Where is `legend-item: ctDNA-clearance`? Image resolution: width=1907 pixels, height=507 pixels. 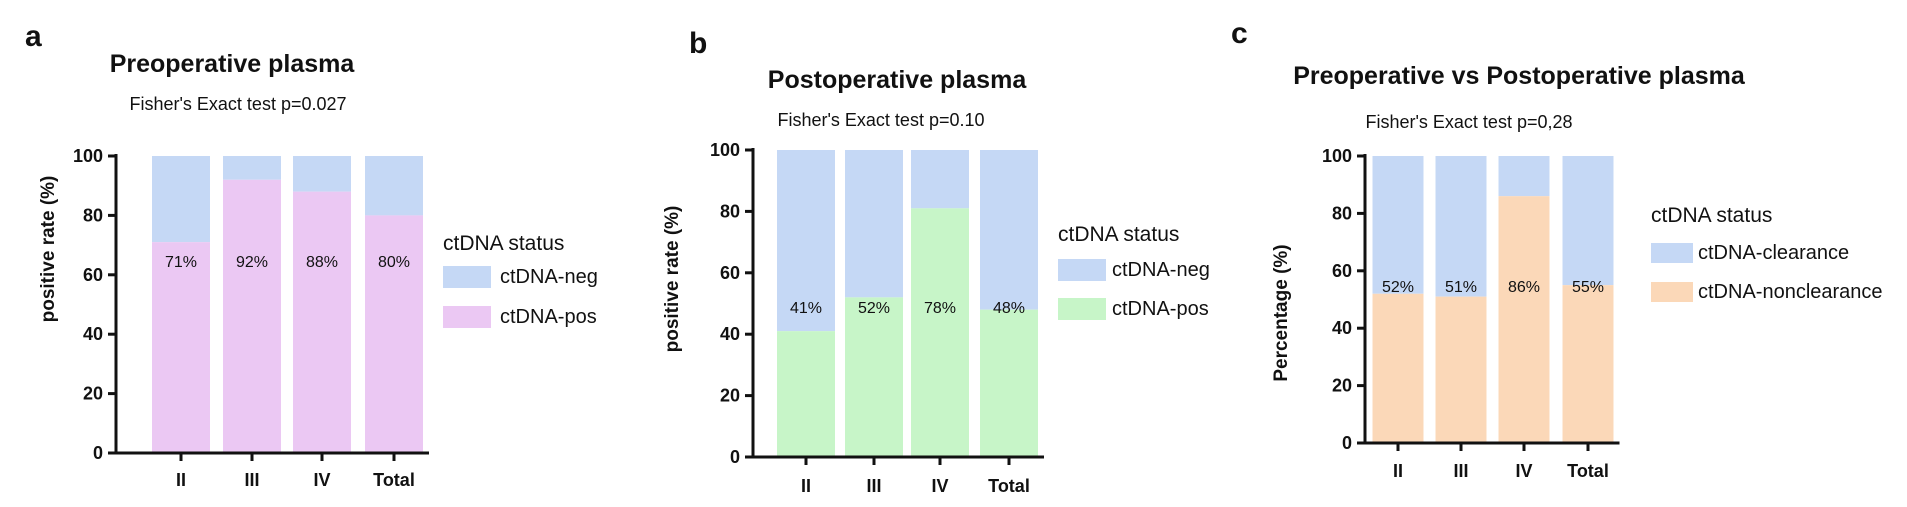
legend-item: ctDNA-clearance is located at coordinates (1773, 253).